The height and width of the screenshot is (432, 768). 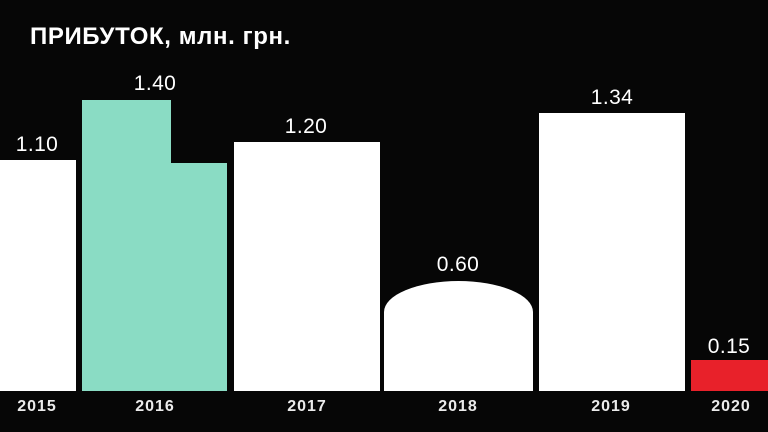 What do you see at coordinates (155, 83) in the screenshot?
I see `value-label-2016: 1.40` at bounding box center [155, 83].